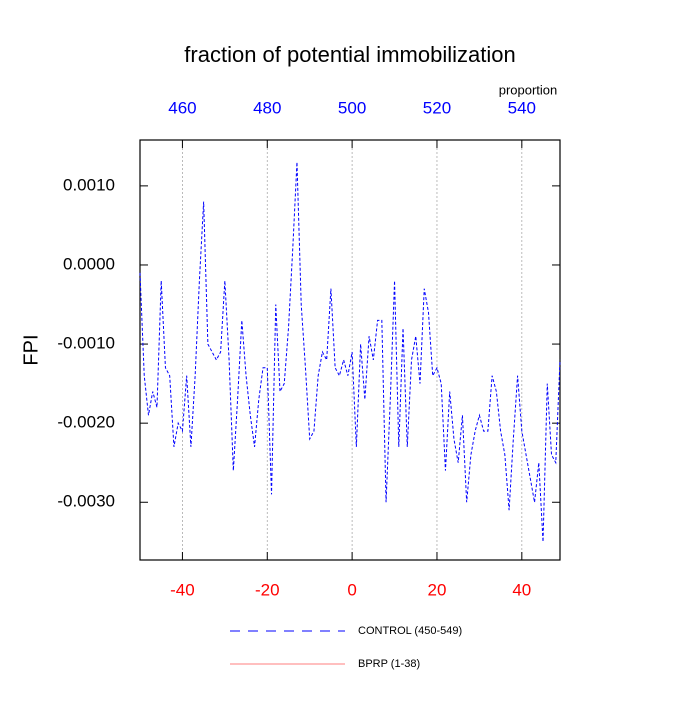  Describe the element at coordinates (89, 184) in the screenshot. I see `y-tick-label: 0.0010` at that location.